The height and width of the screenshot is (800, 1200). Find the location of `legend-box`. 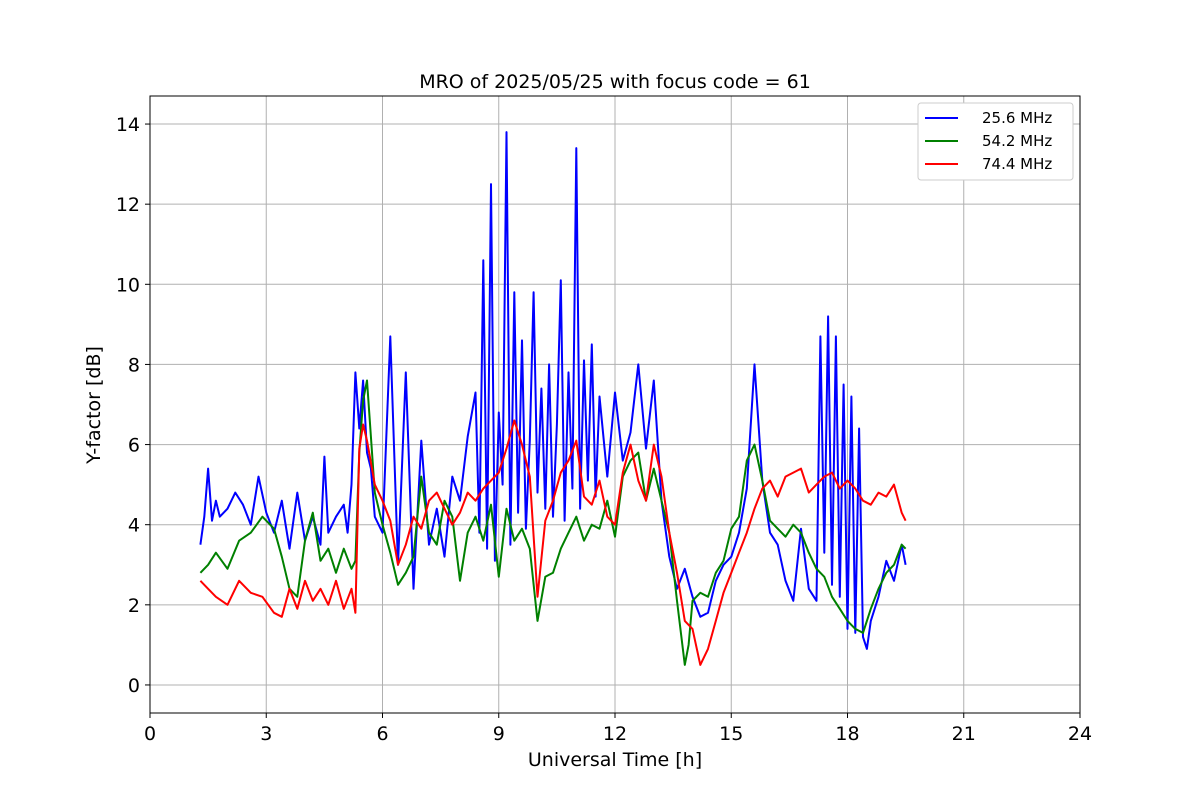

legend-box is located at coordinates (995, 141).